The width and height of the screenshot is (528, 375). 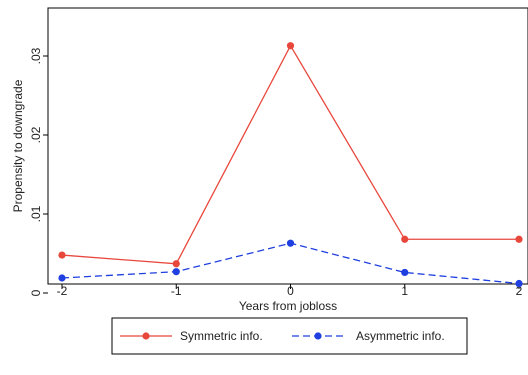 What do you see at coordinates (221, 336) in the screenshot?
I see `legend-label-1: Symmetric info.` at bounding box center [221, 336].